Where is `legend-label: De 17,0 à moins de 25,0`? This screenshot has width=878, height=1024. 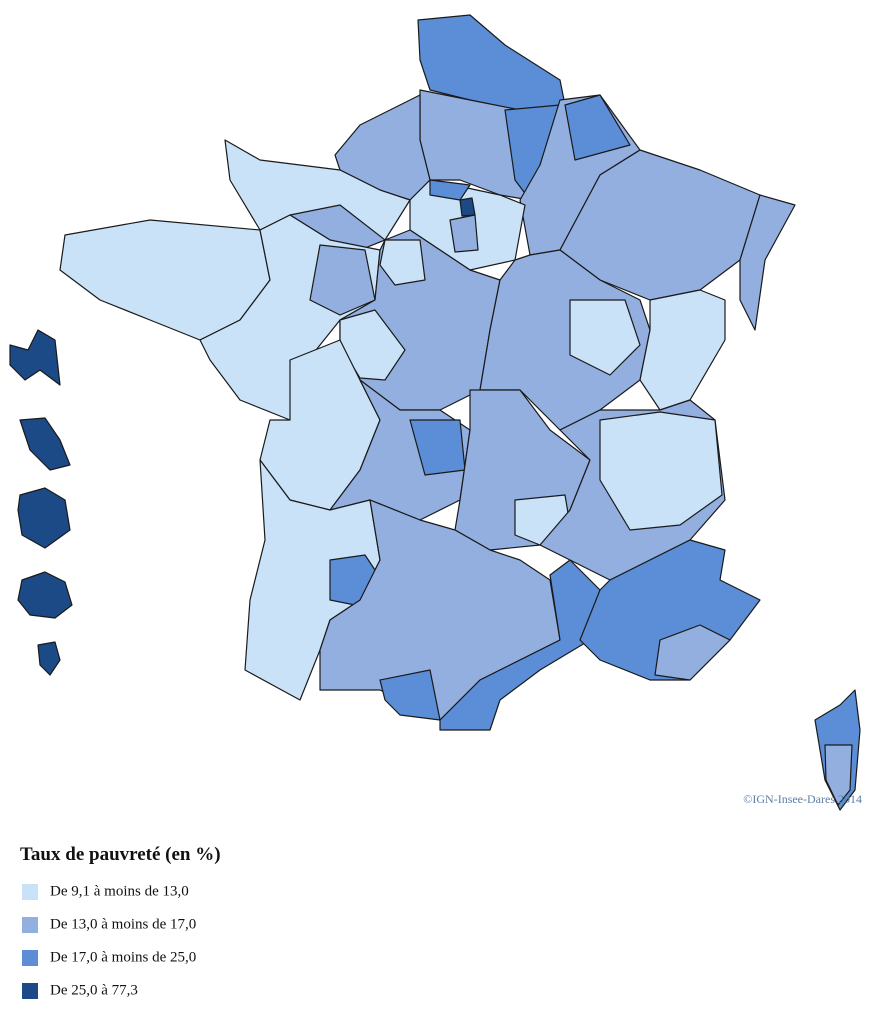
legend-label: De 17,0 à moins de 25,0 is located at coordinates (123, 957).